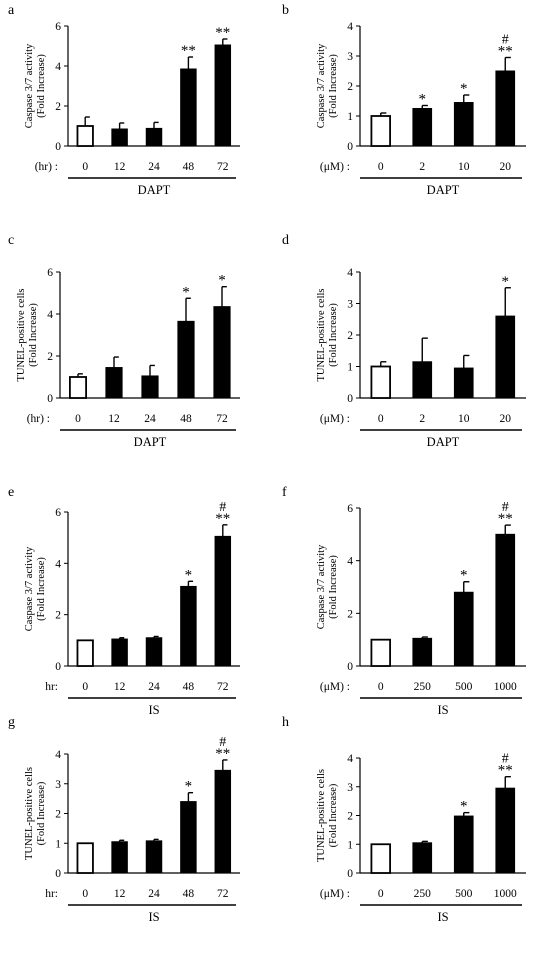 This screenshot has height=966, width=544. Describe the element at coordinates (285, 722) in the screenshot. I see `panel-letter: h` at that location.